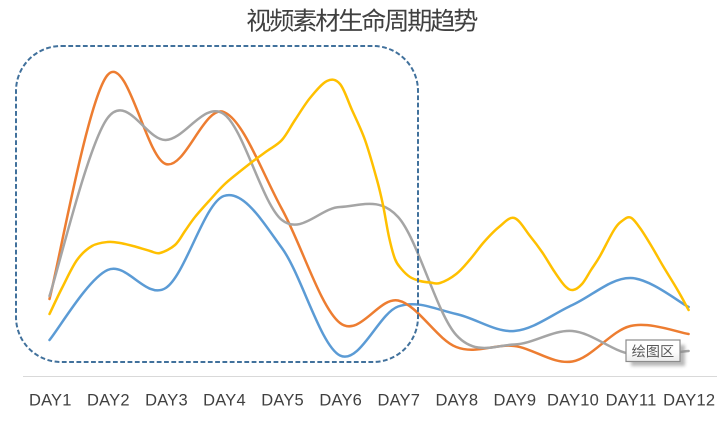 The width and height of the screenshot is (724, 421). I want to click on svg-text: DAY6, so click(340, 400).